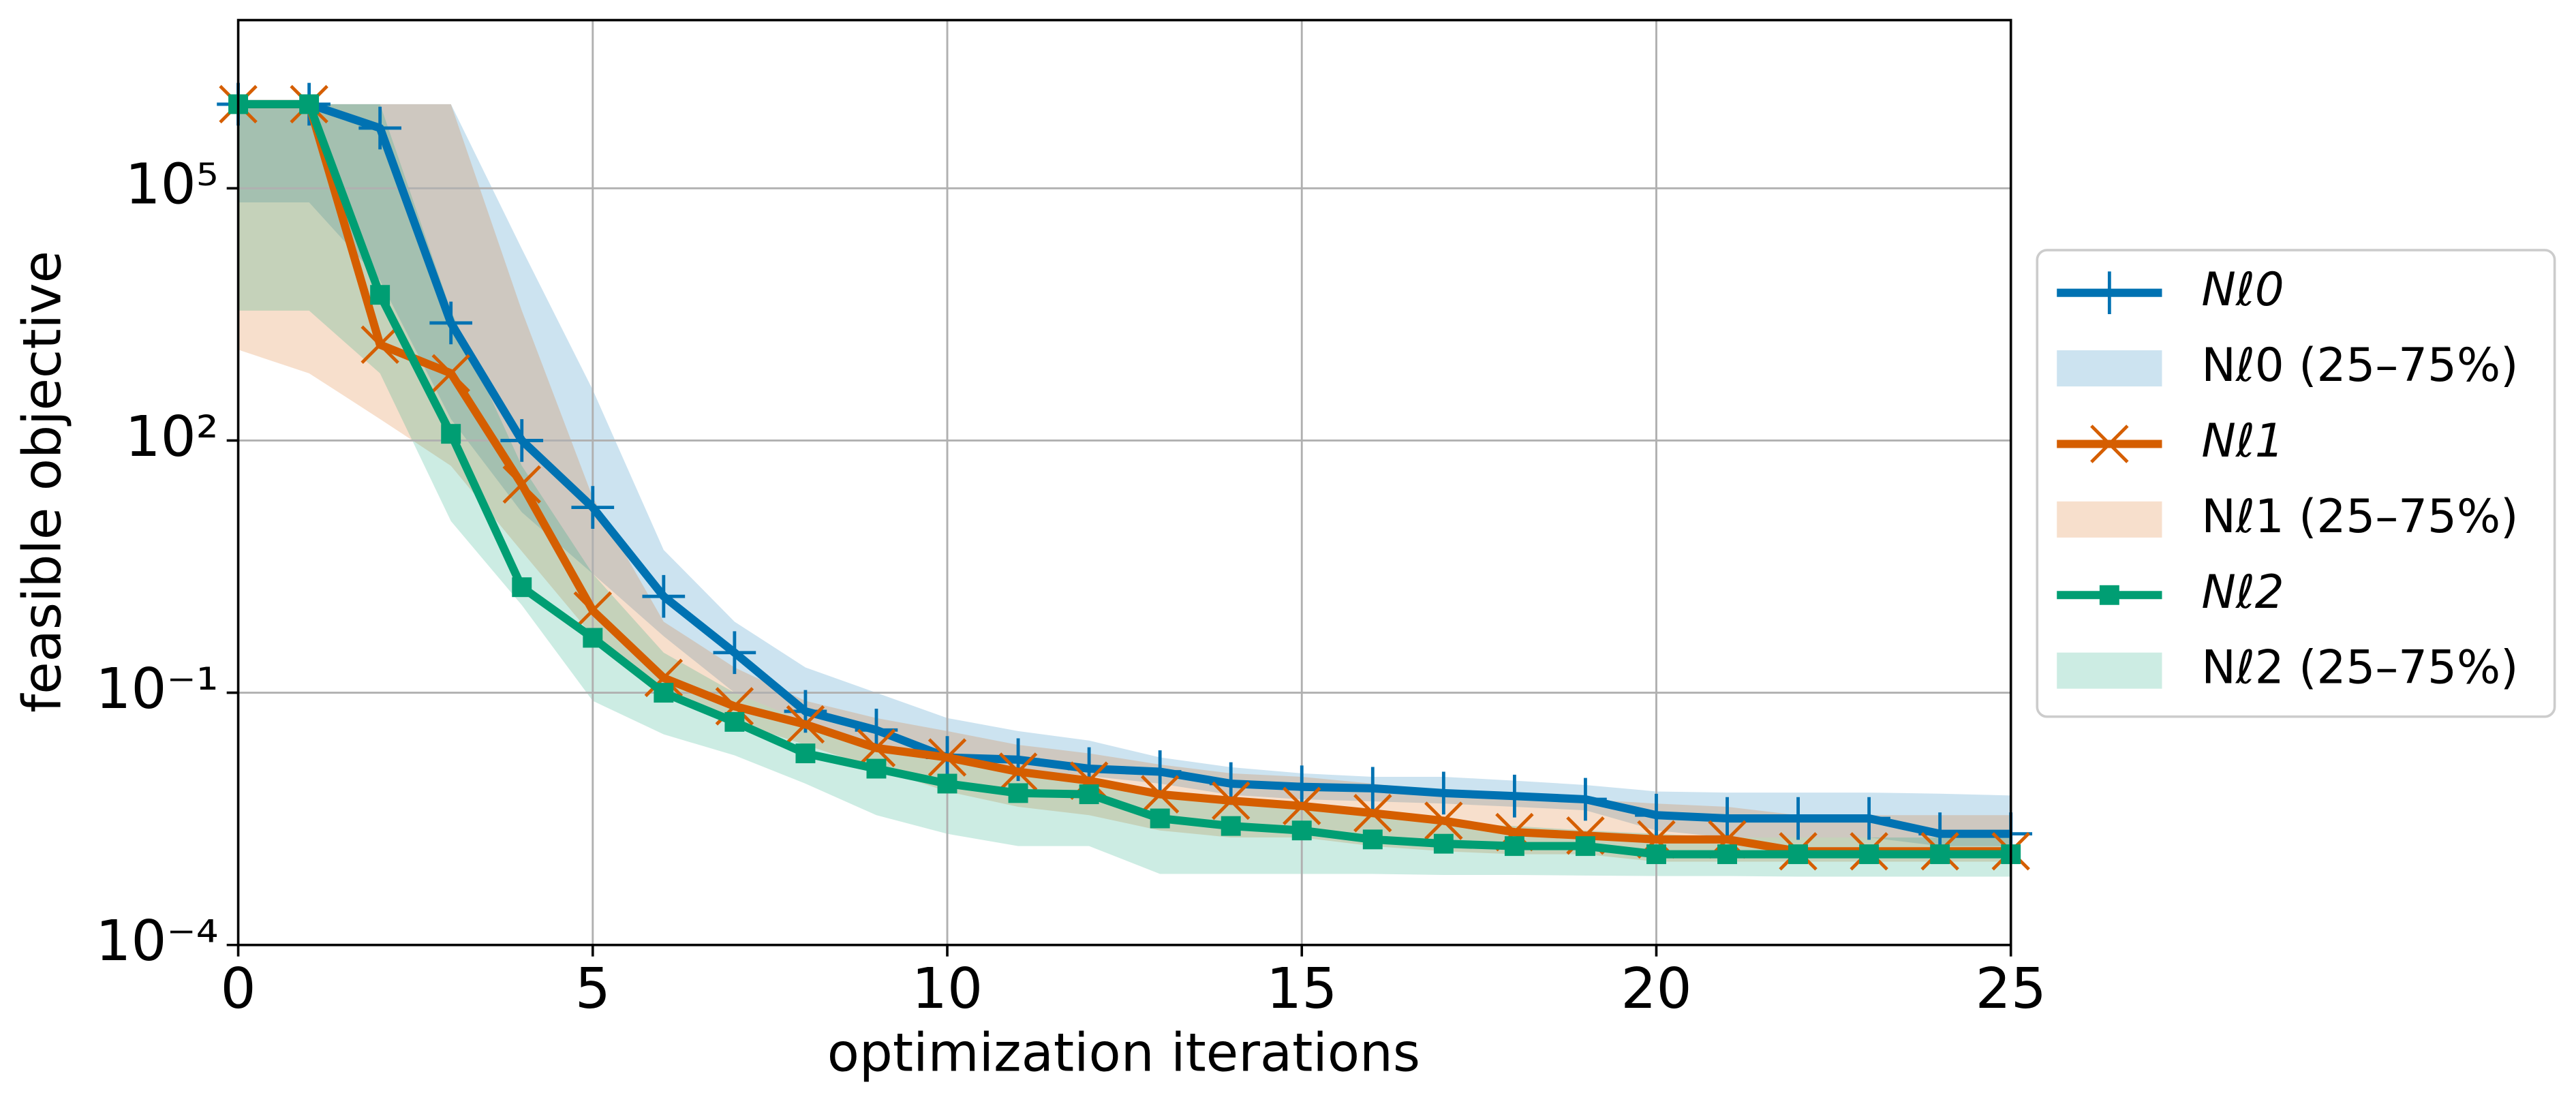 The height and width of the screenshot is (1108, 2576). Describe the element at coordinates (156, 689) in the screenshot. I see `y-tick-label: 10⁻¹` at that location.